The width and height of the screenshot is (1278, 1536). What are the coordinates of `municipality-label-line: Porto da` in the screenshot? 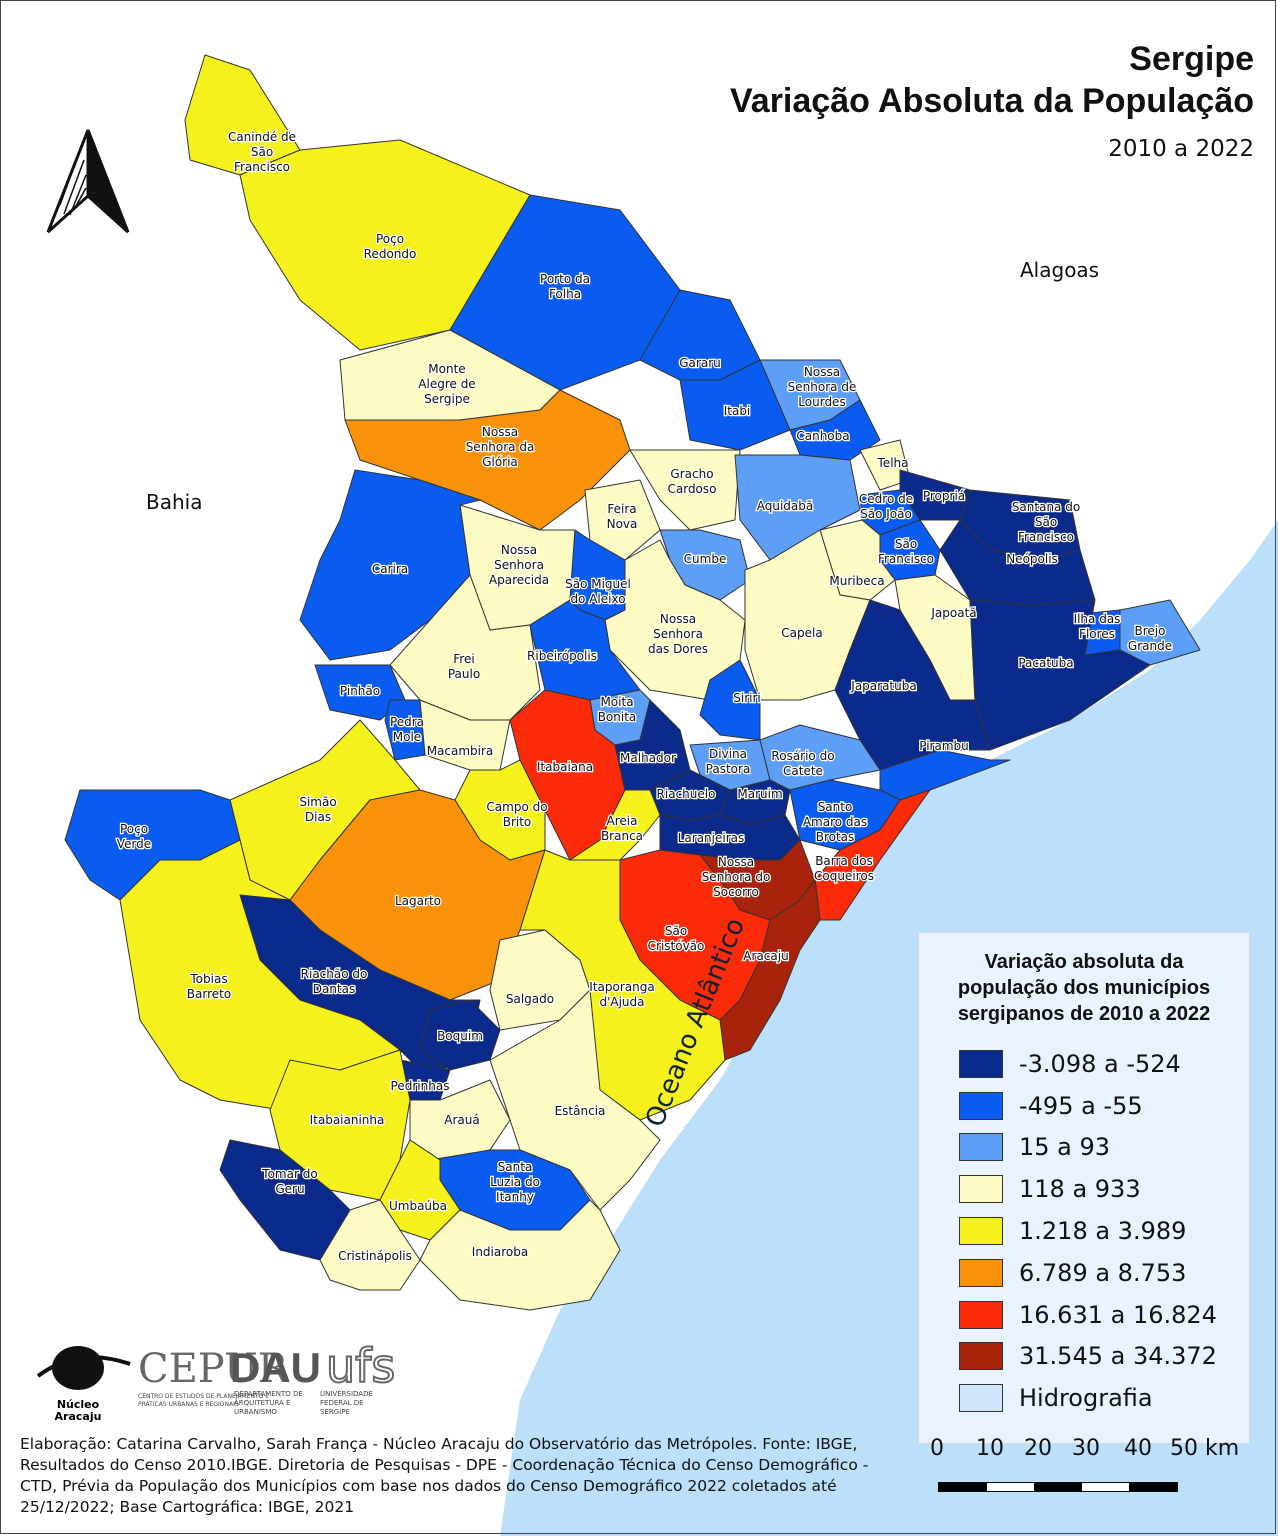 It's located at (565, 279).